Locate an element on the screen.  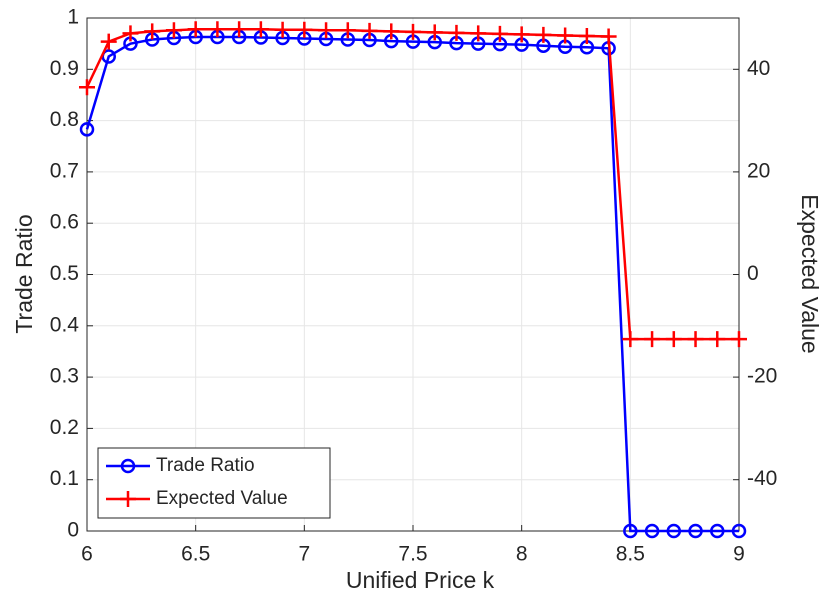
y-tick-label: 0.8 is located at coordinates (64, 119).